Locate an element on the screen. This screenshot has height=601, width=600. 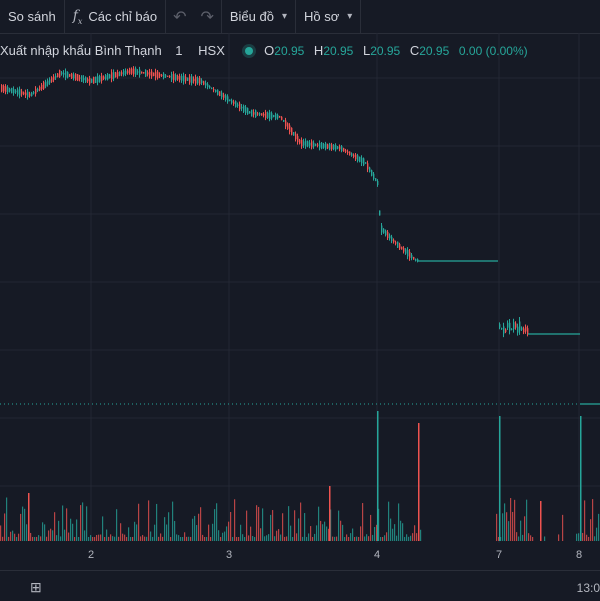
time-axis: 2 3 4 7 8 is located at coordinates (300, 556).